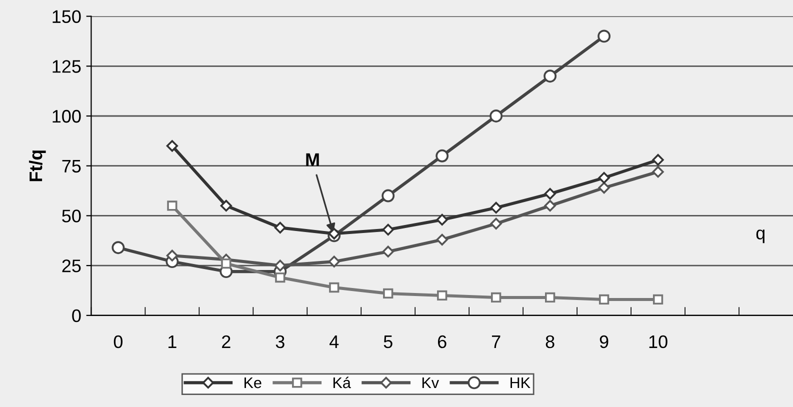 This screenshot has height=407, width=793. Describe the element at coordinates (71, 216) in the screenshot. I see `y-tick-label: 50` at that location.